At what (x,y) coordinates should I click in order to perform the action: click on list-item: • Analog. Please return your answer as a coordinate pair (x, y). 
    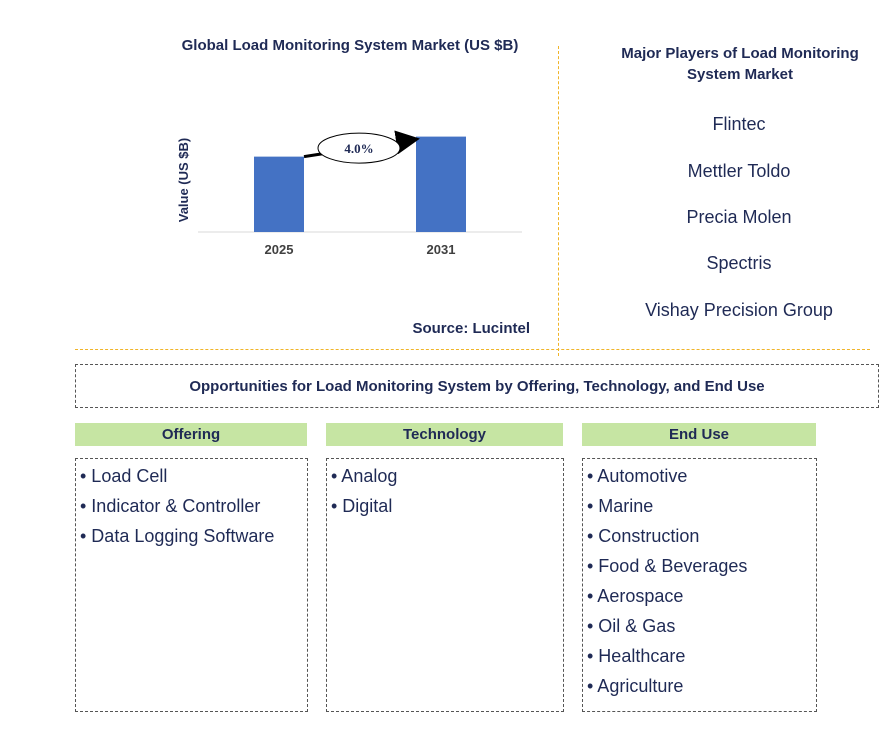
    Looking at the image, I should click on (364, 476).